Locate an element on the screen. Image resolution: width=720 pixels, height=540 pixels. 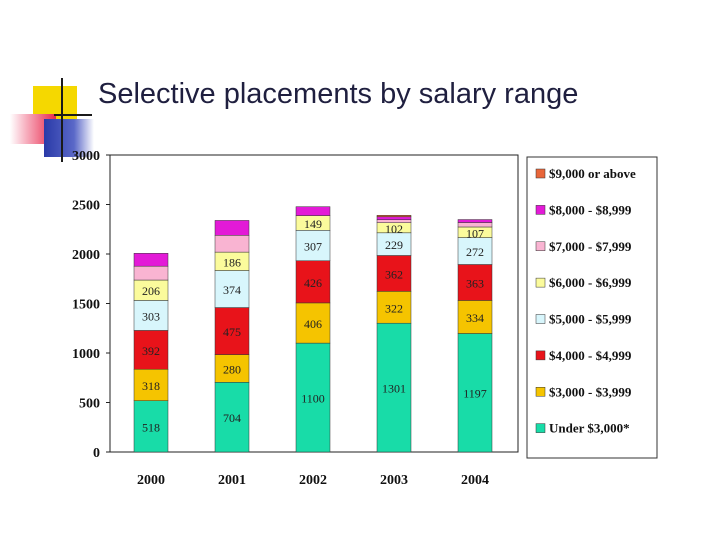
data-label: 206 is located at coordinates (151, 291).